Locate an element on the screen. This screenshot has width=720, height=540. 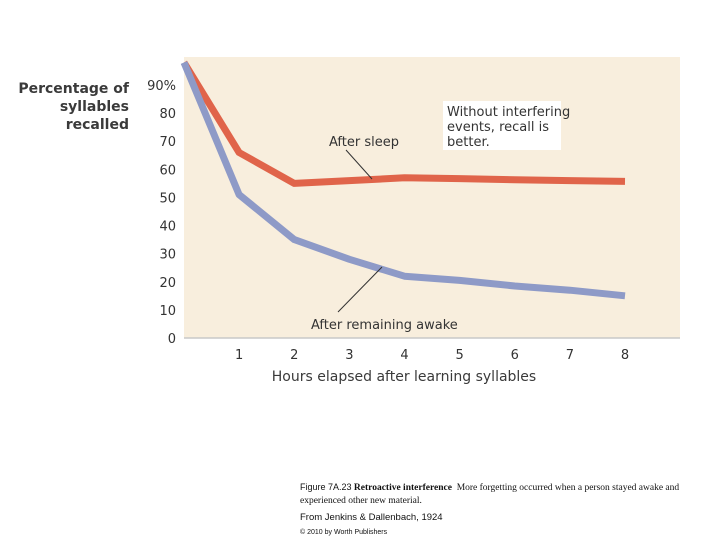
y-tick-label: 30 is located at coordinates (167, 255).